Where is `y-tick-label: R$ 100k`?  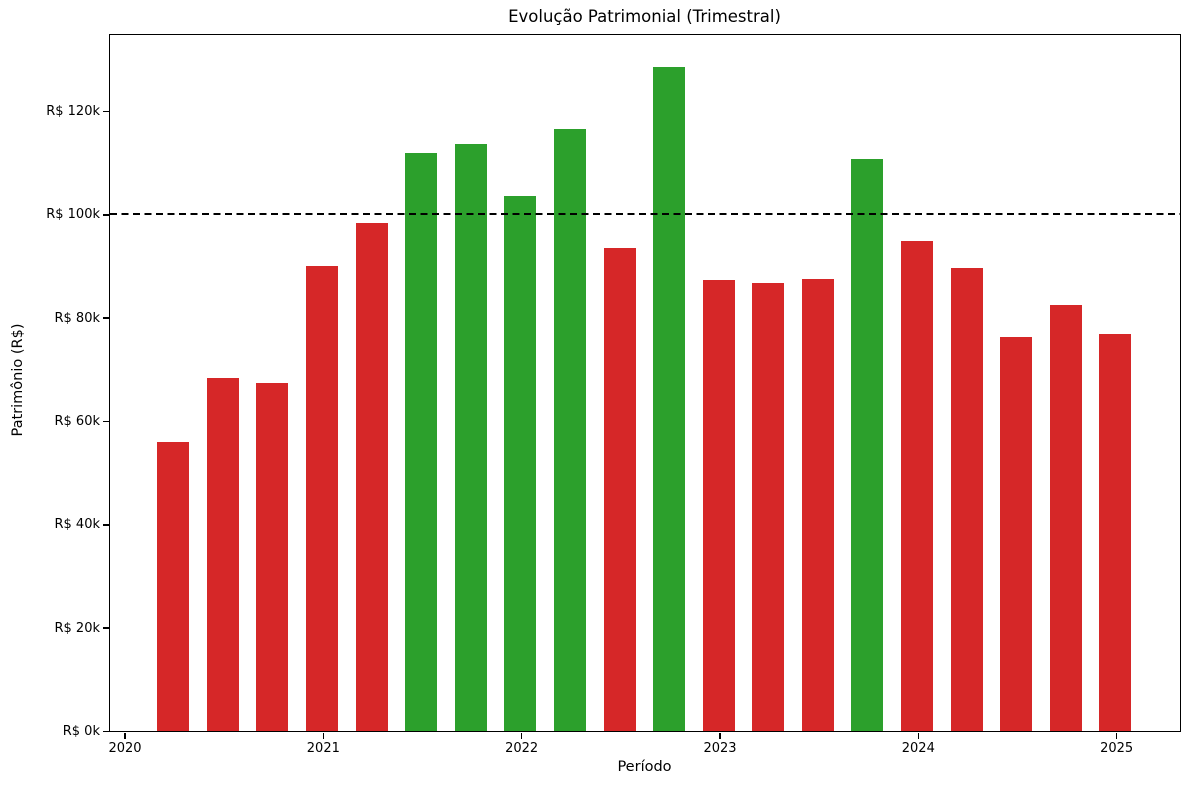 y-tick-label: R$ 100k is located at coordinates (73, 215).